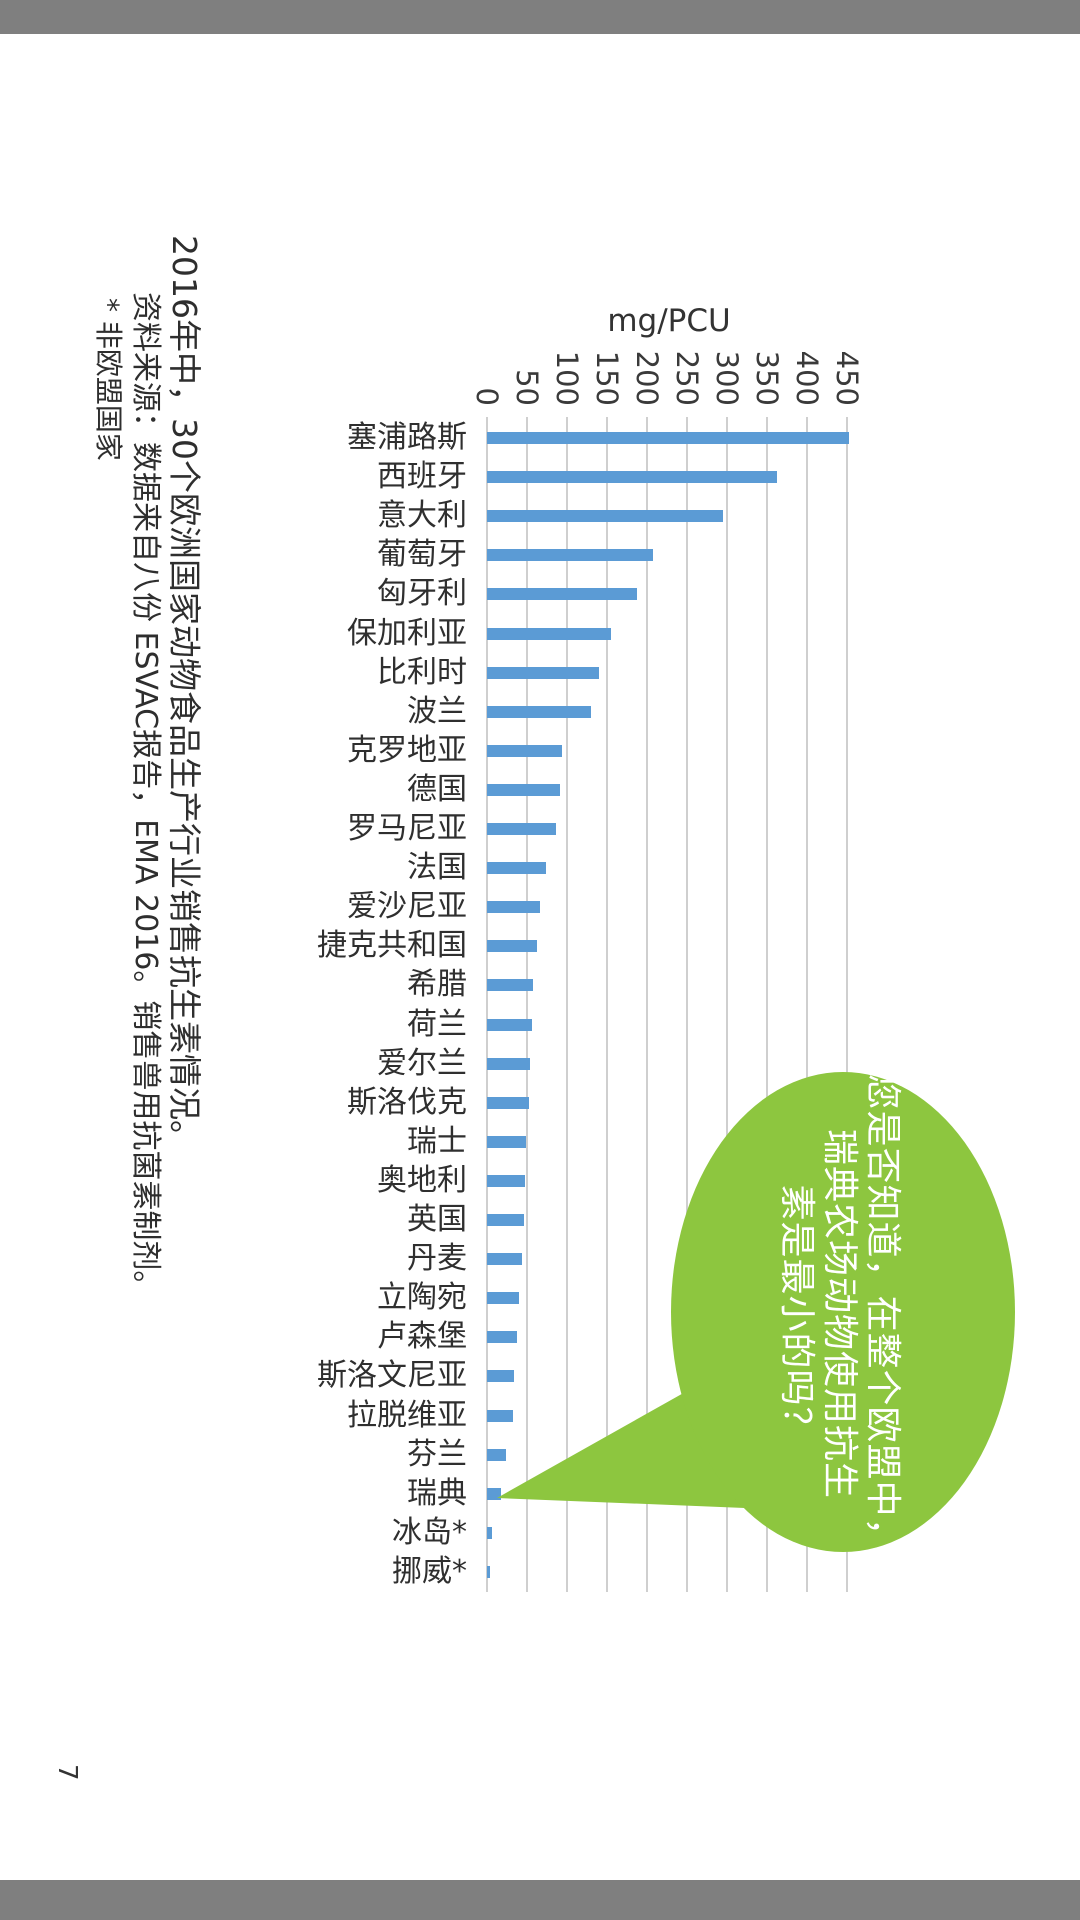 The height and width of the screenshot is (1920, 1080). I want to click on speech-bubble-line-2: 瑞典农场动物使用抗生, so click(839, 1313).